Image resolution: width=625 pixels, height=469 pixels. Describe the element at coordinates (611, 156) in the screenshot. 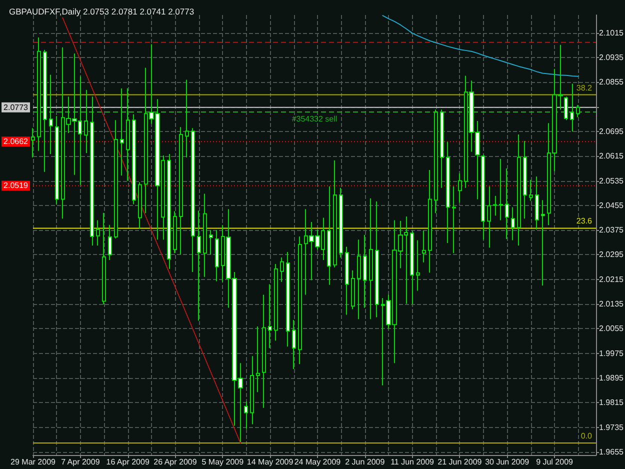

I see `y-tick-label: 2.0615` at that location.